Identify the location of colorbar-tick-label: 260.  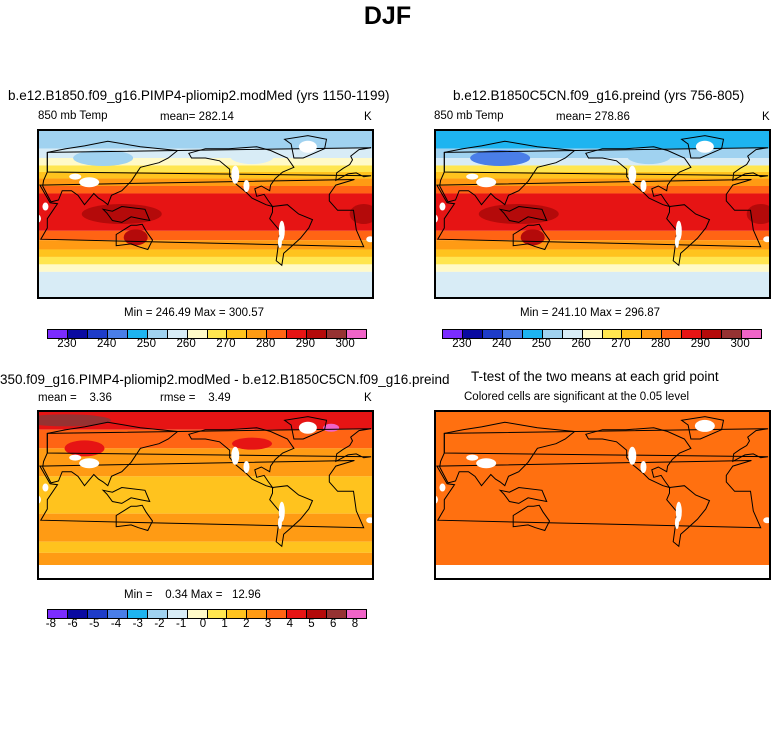
(186, 344).